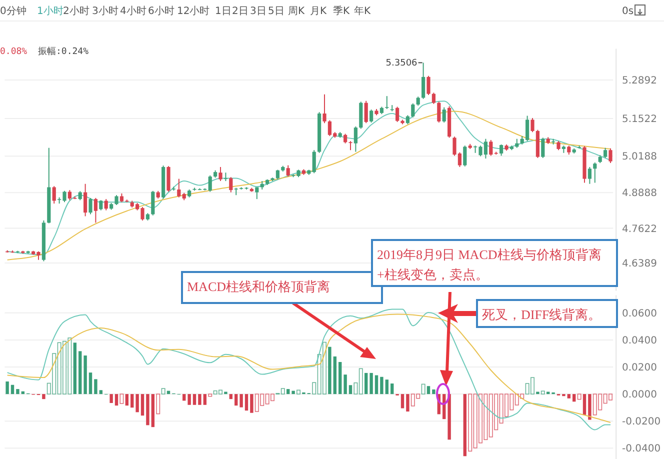  Describe the element at coordinates (432, 274) in the screenshot. I see `annotation: +柱线变色，卖点。` at that location.